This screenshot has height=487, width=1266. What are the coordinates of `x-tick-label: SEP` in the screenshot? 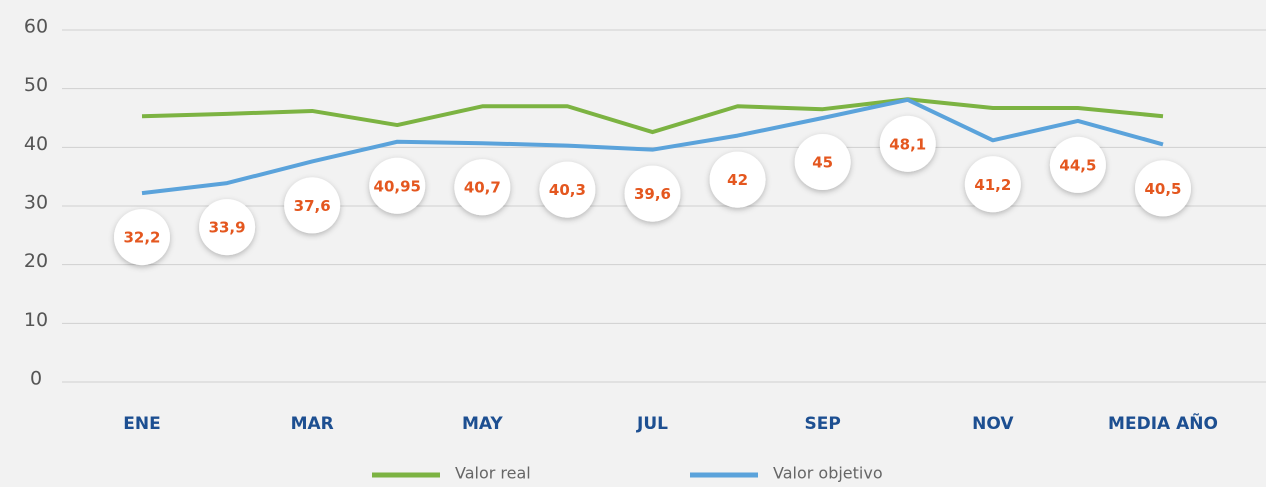 It's located at (823, 424).